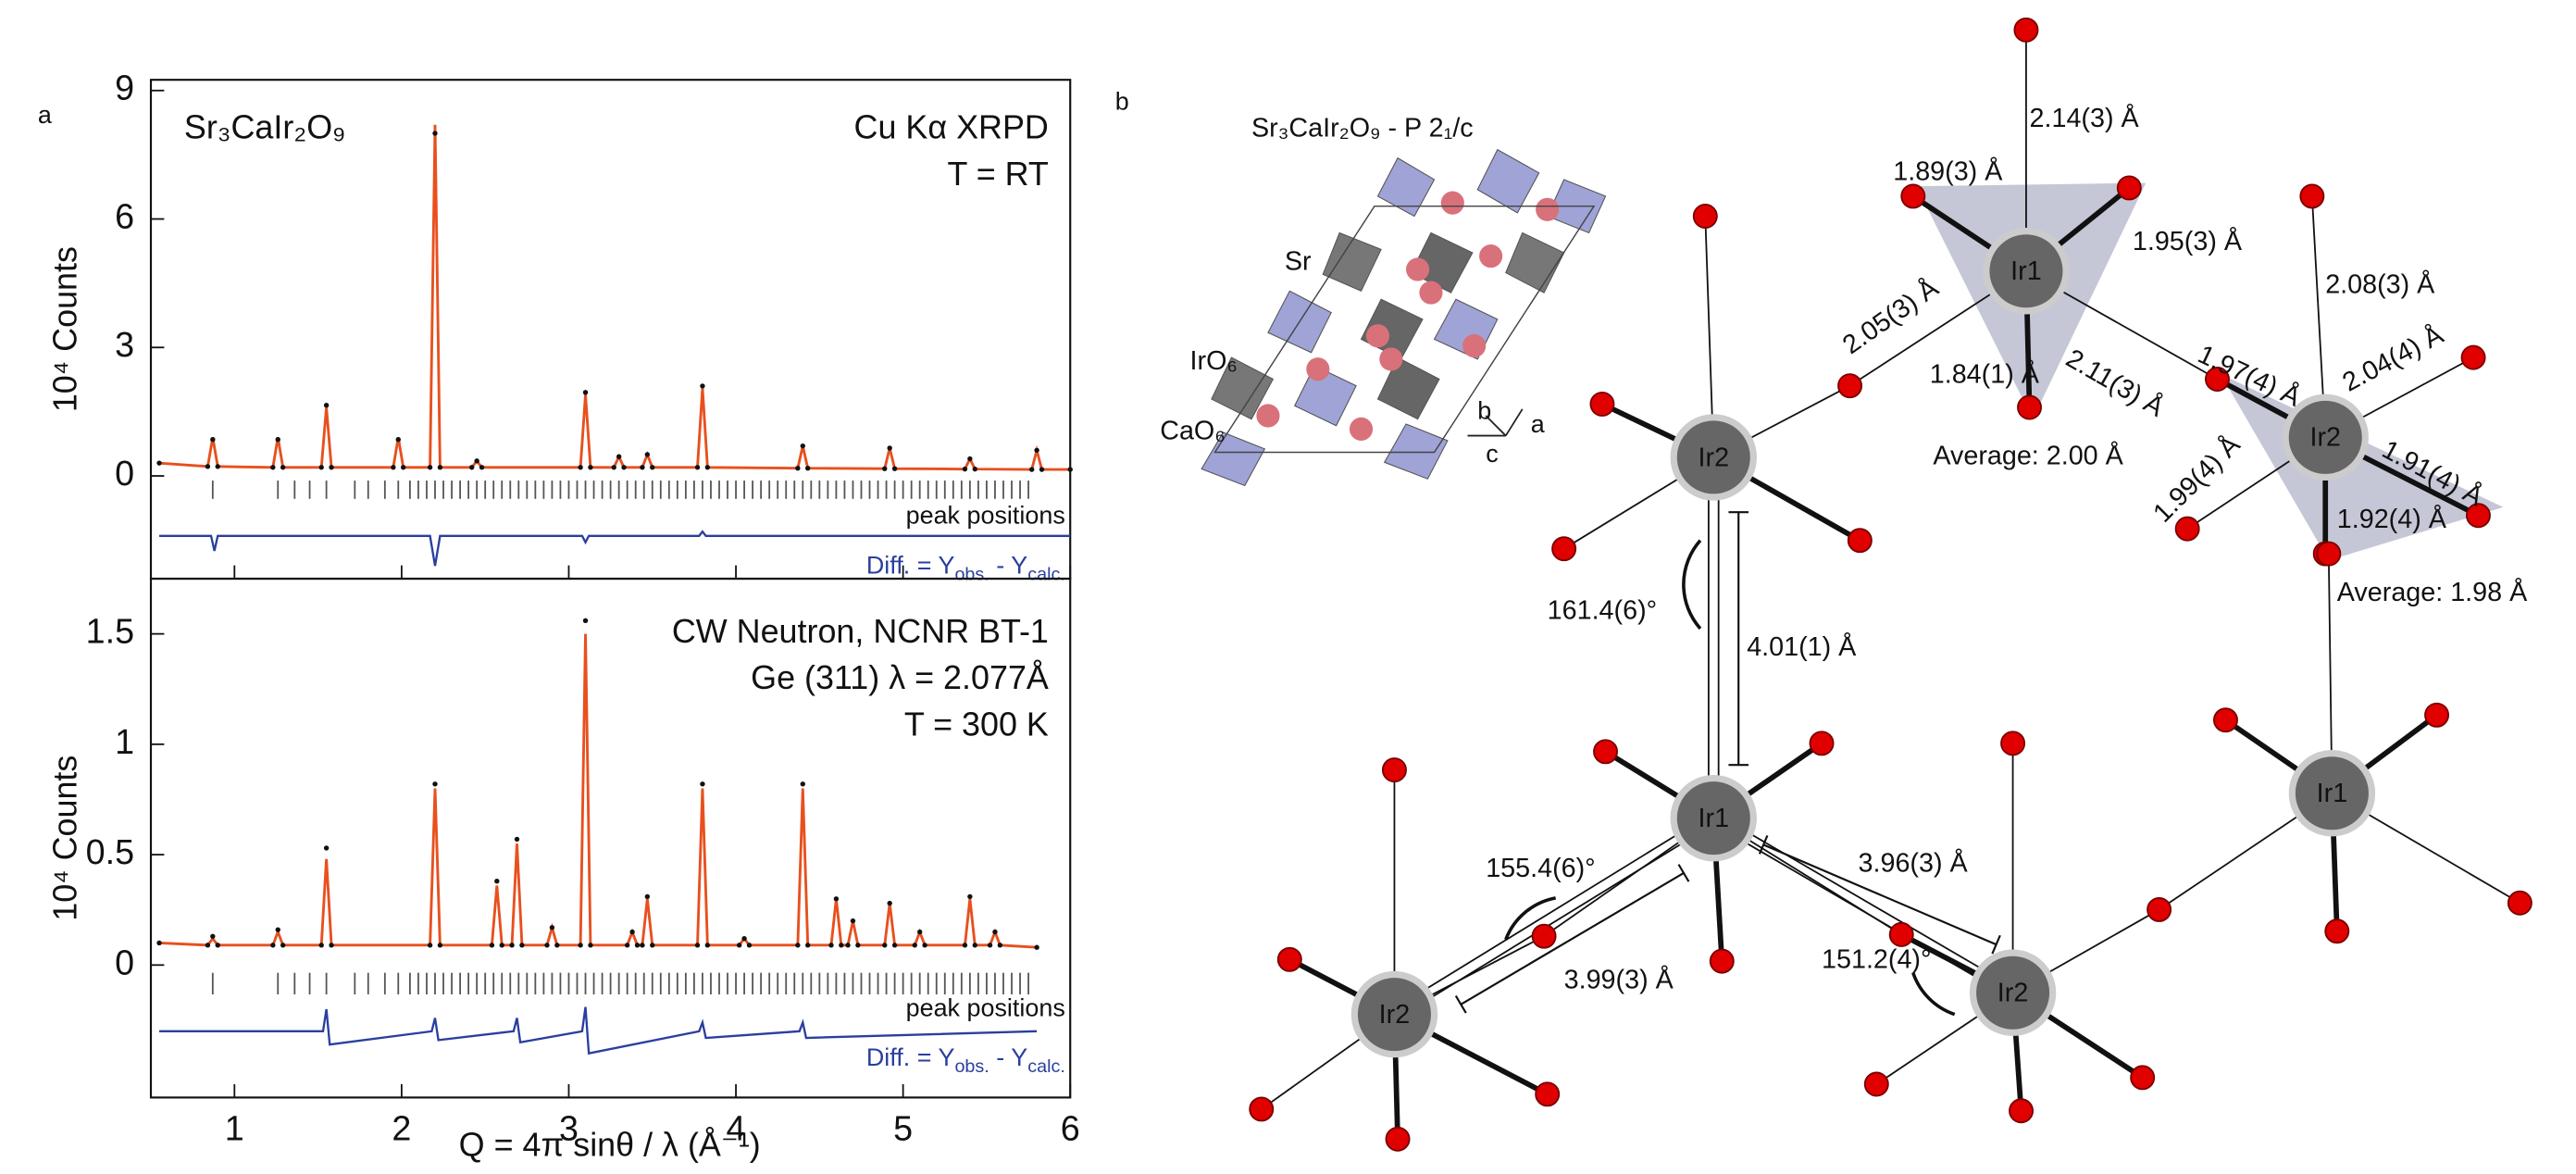  I want to click on y-tick-label: 1.5, so click(110, 631).